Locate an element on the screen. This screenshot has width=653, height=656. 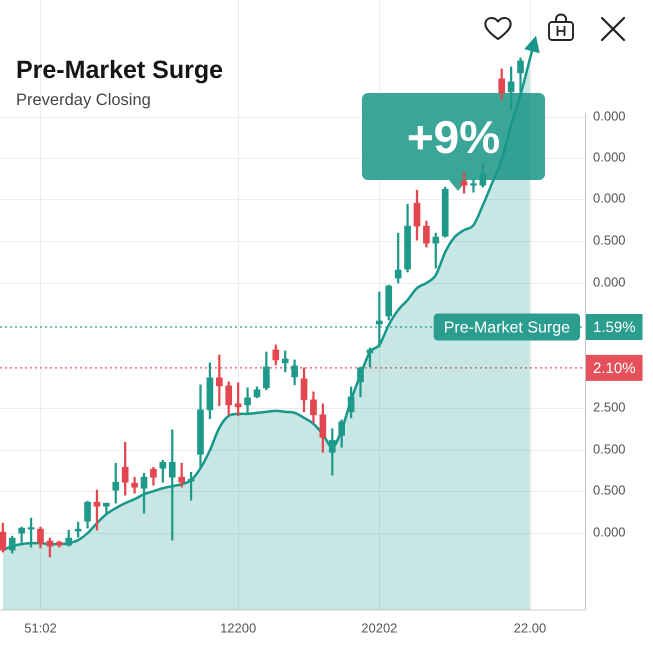
text: 2.10% is located at coordinates (614, 369).